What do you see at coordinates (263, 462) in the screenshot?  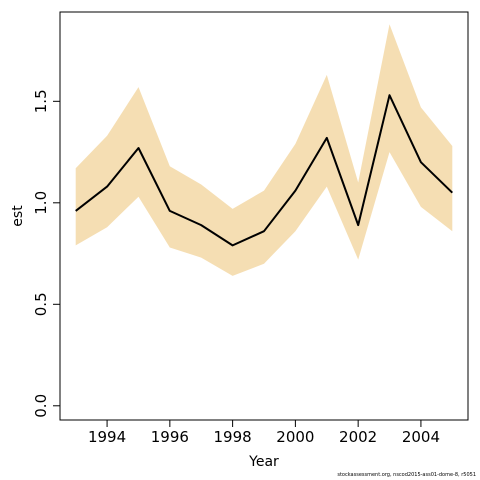 I see `x-axis-title: Year` at bounding box center [263, 462].